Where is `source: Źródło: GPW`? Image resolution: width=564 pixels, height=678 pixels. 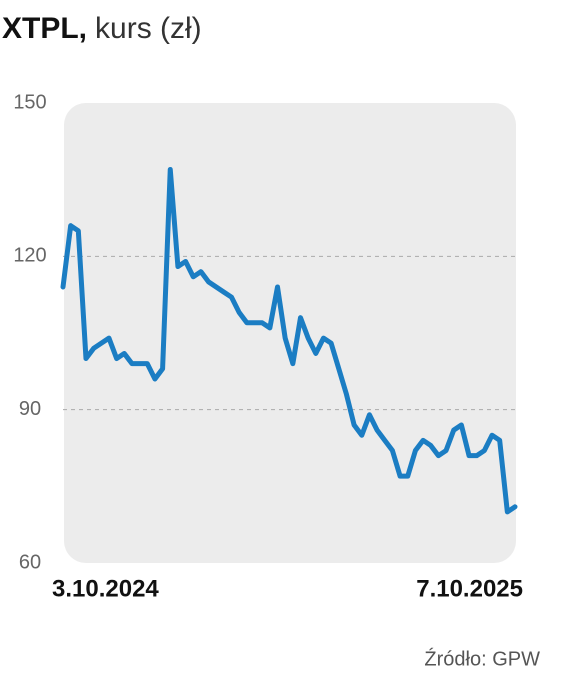 source: Źródło: GPW is located at coordinates (482, 658).